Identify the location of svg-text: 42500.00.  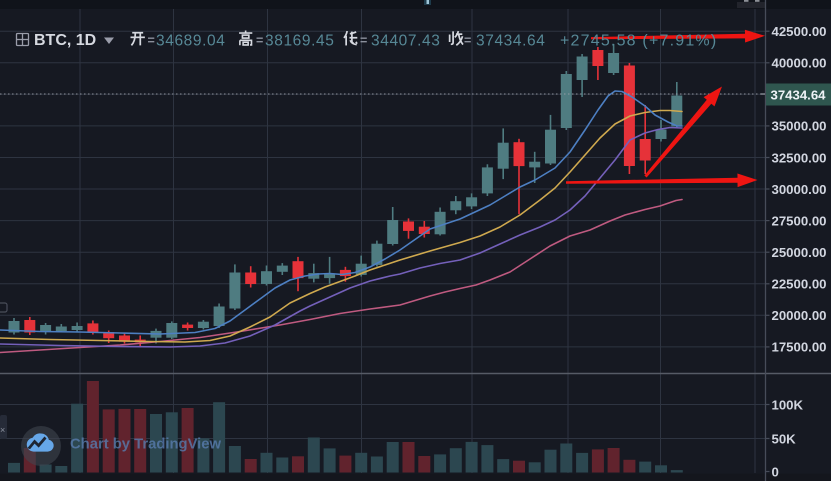
(799, 31).